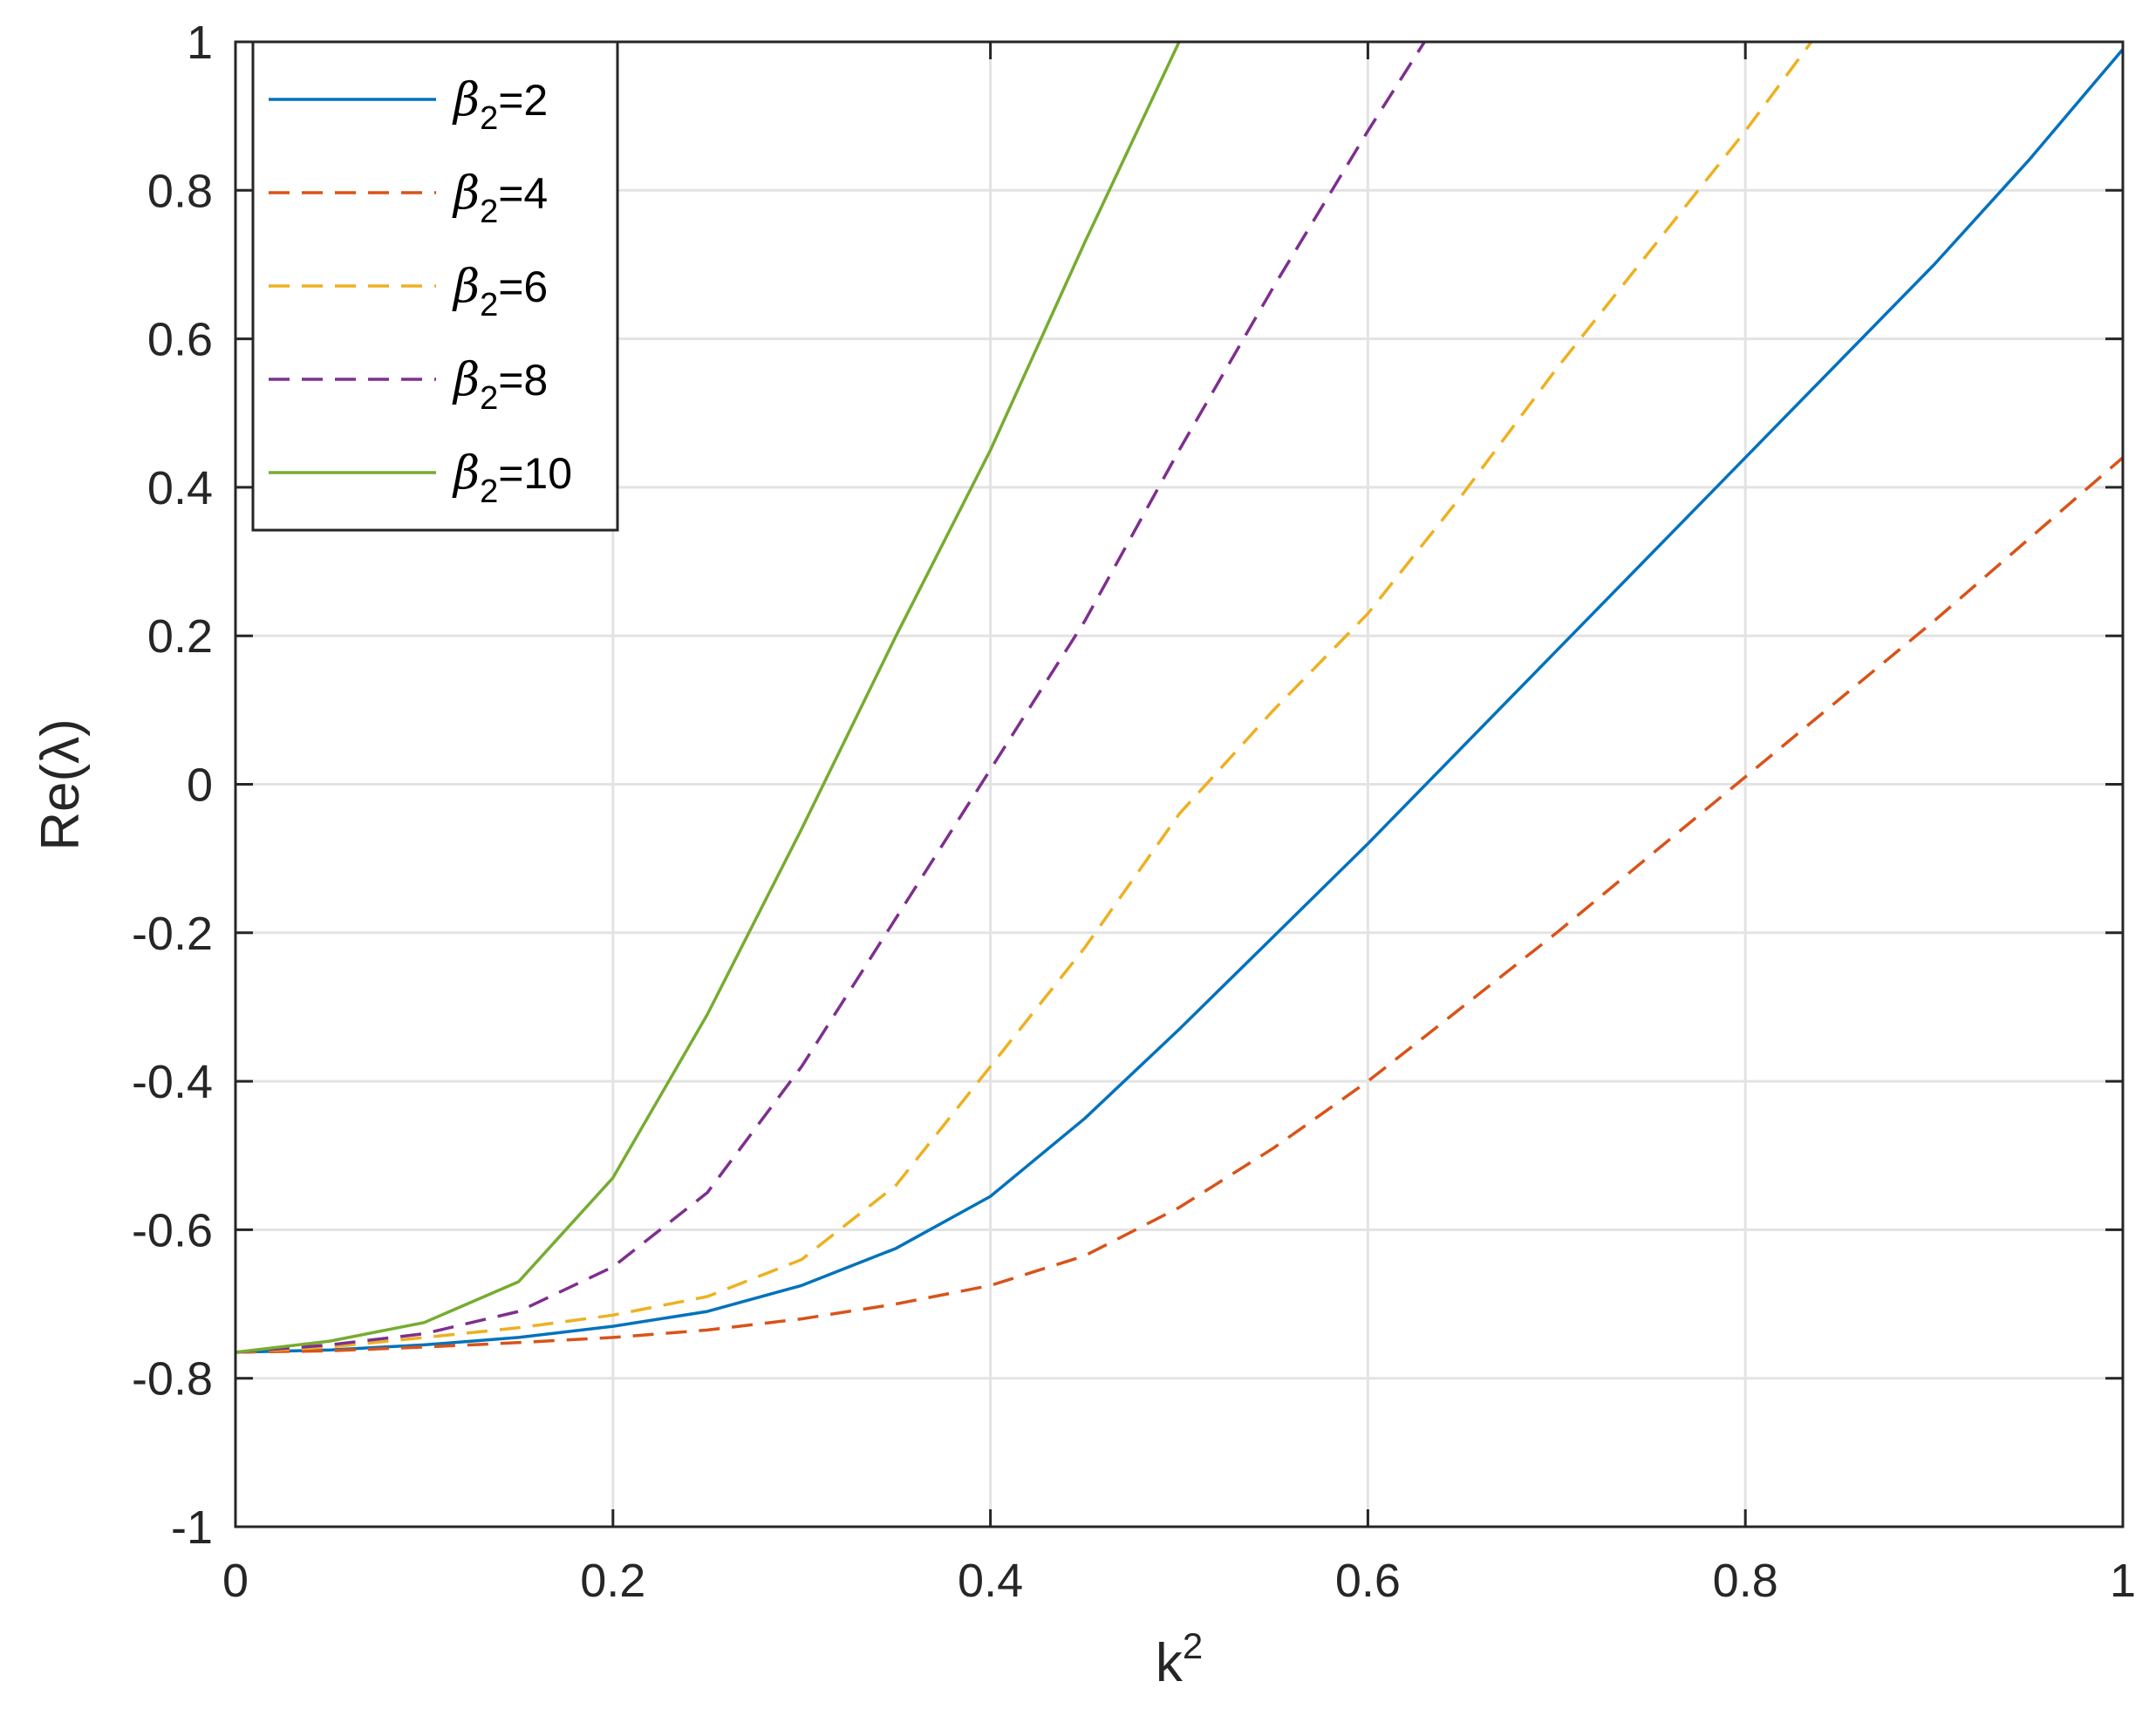  Describe the element at coordinates (200, 786) in the screenshot. I see `y-tick-label: 0` at that location.